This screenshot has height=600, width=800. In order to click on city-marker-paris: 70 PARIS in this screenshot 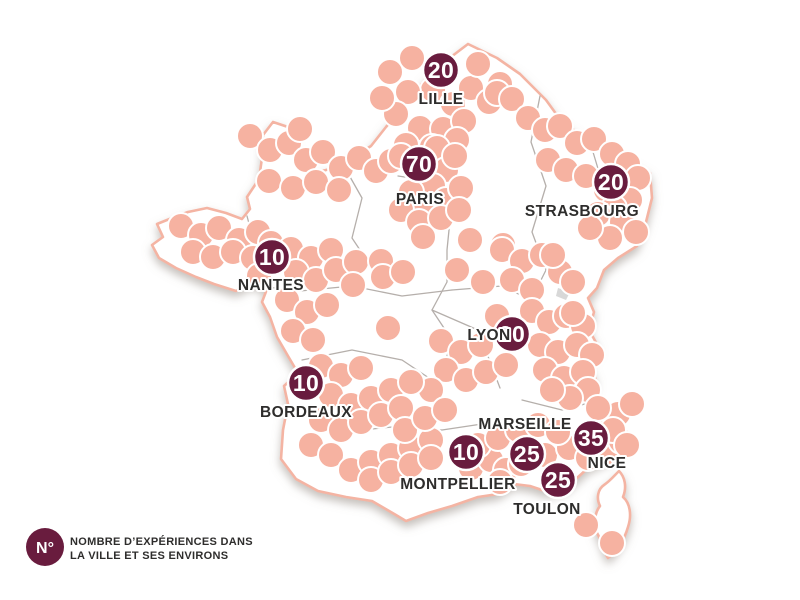, I will do `click(420, 177)`.